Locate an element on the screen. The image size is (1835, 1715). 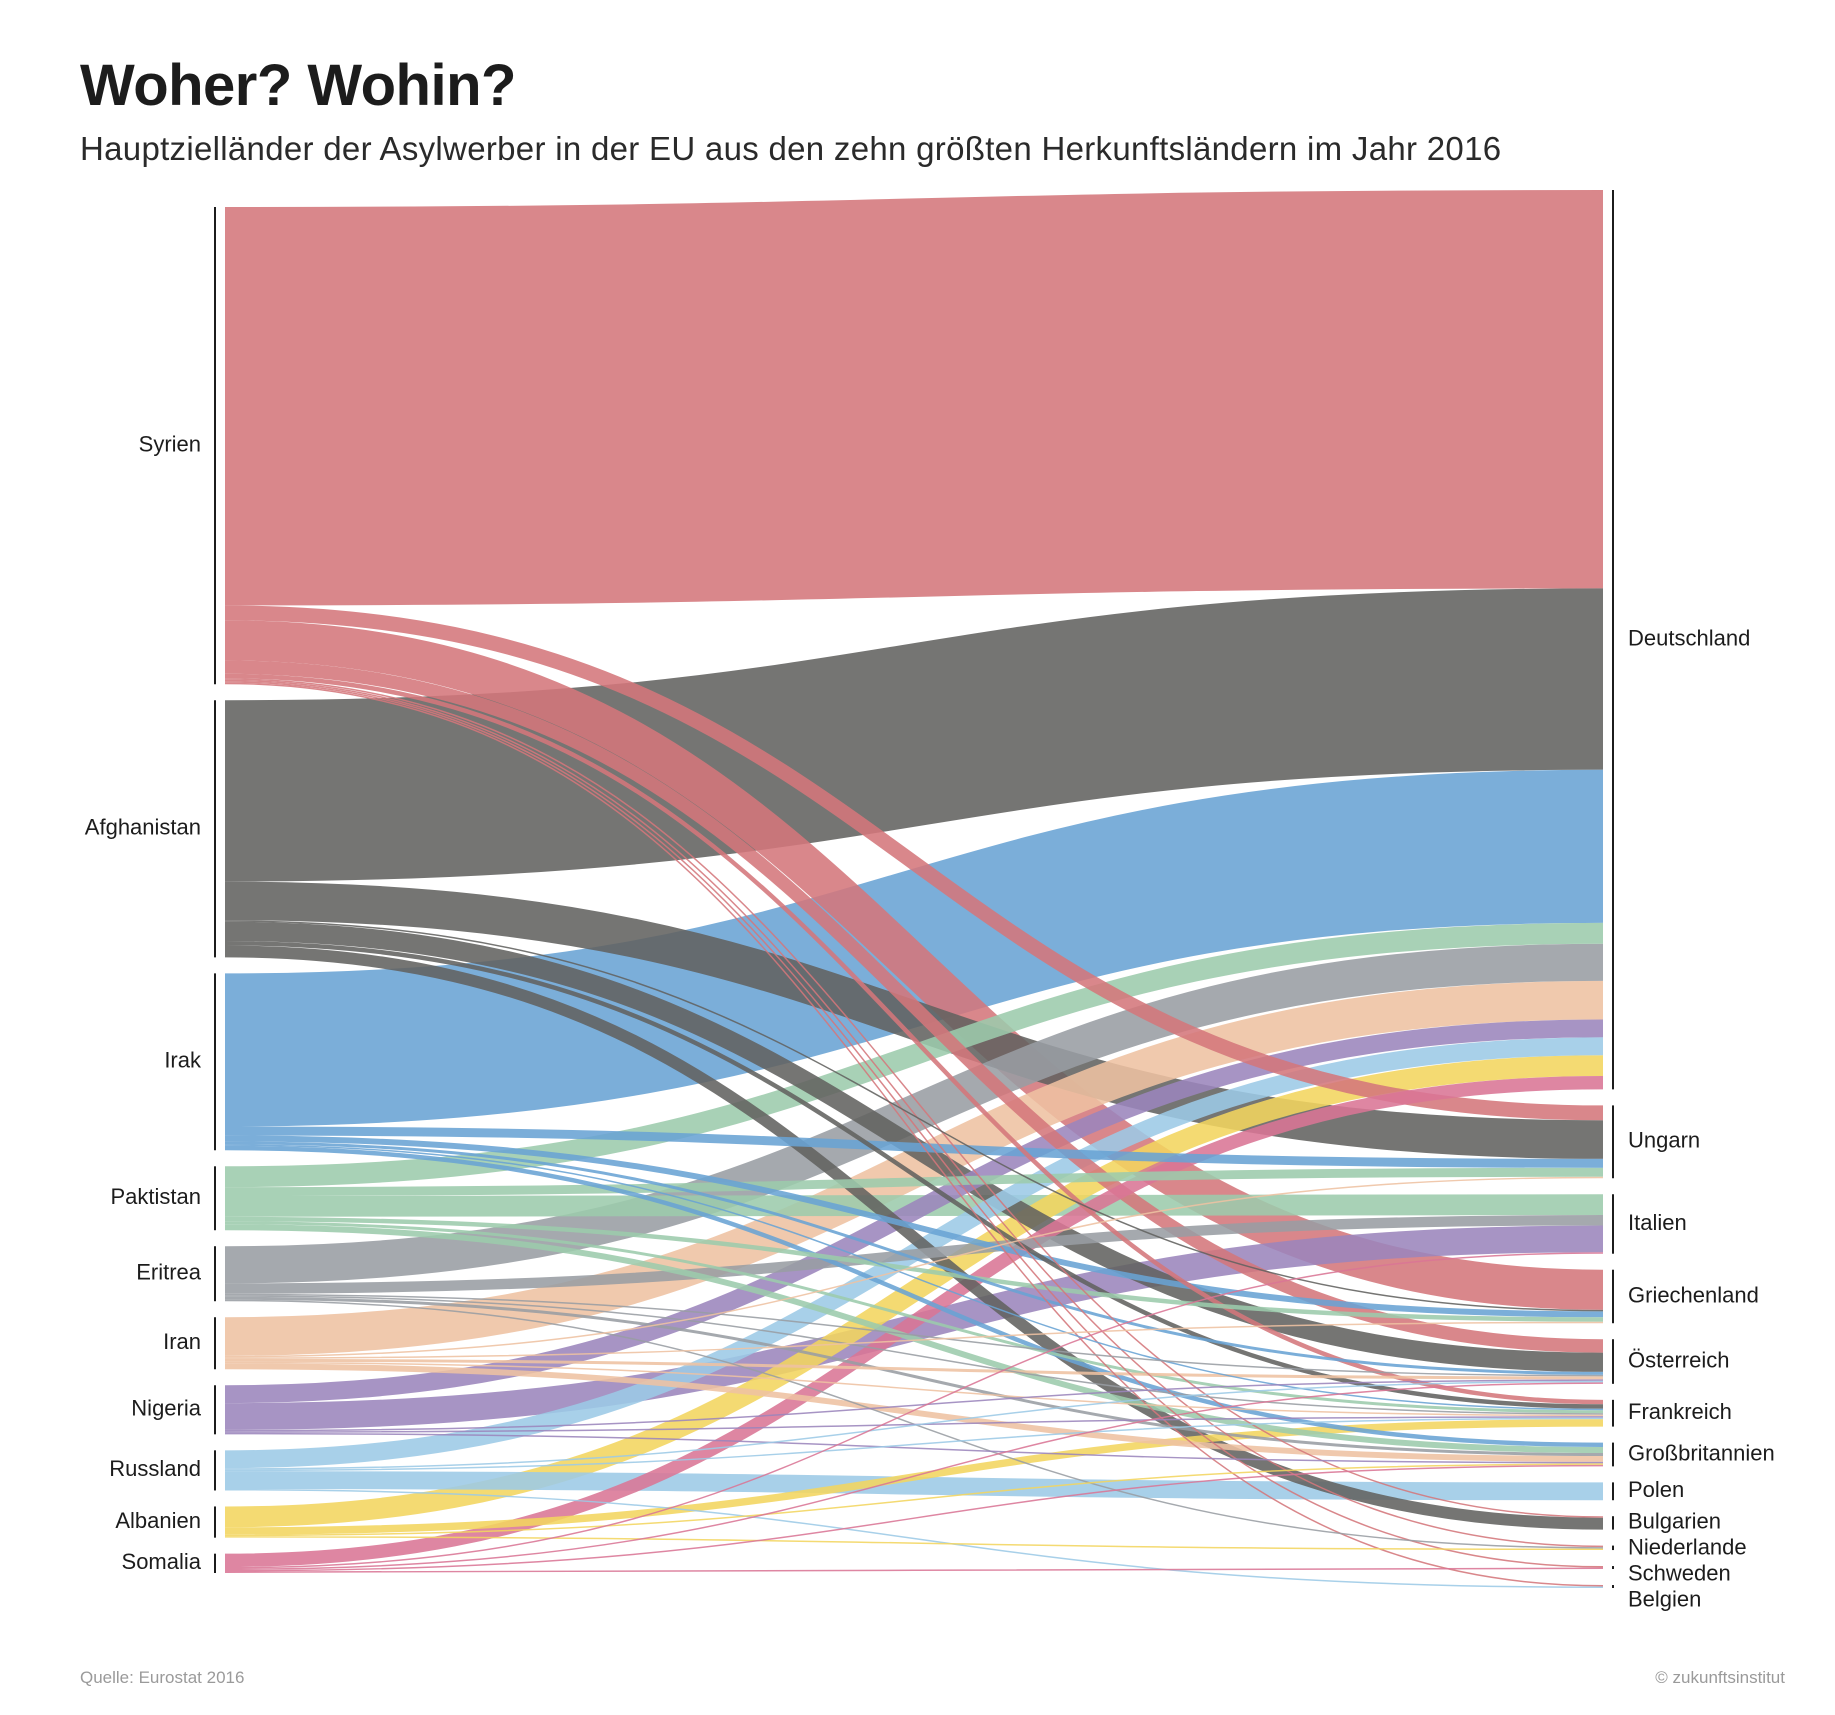
flow-iran-griechenland is located at coordinates (914, 1340).